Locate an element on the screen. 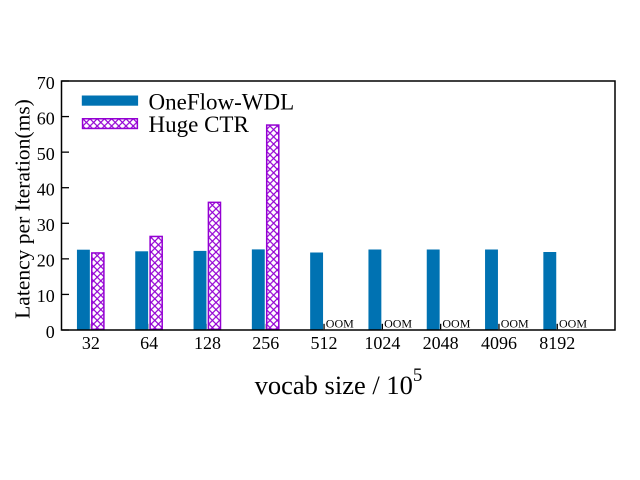 The width and height of the screenshot is (640, 480). svg-text: 40 is located at coordinates (46, 190).